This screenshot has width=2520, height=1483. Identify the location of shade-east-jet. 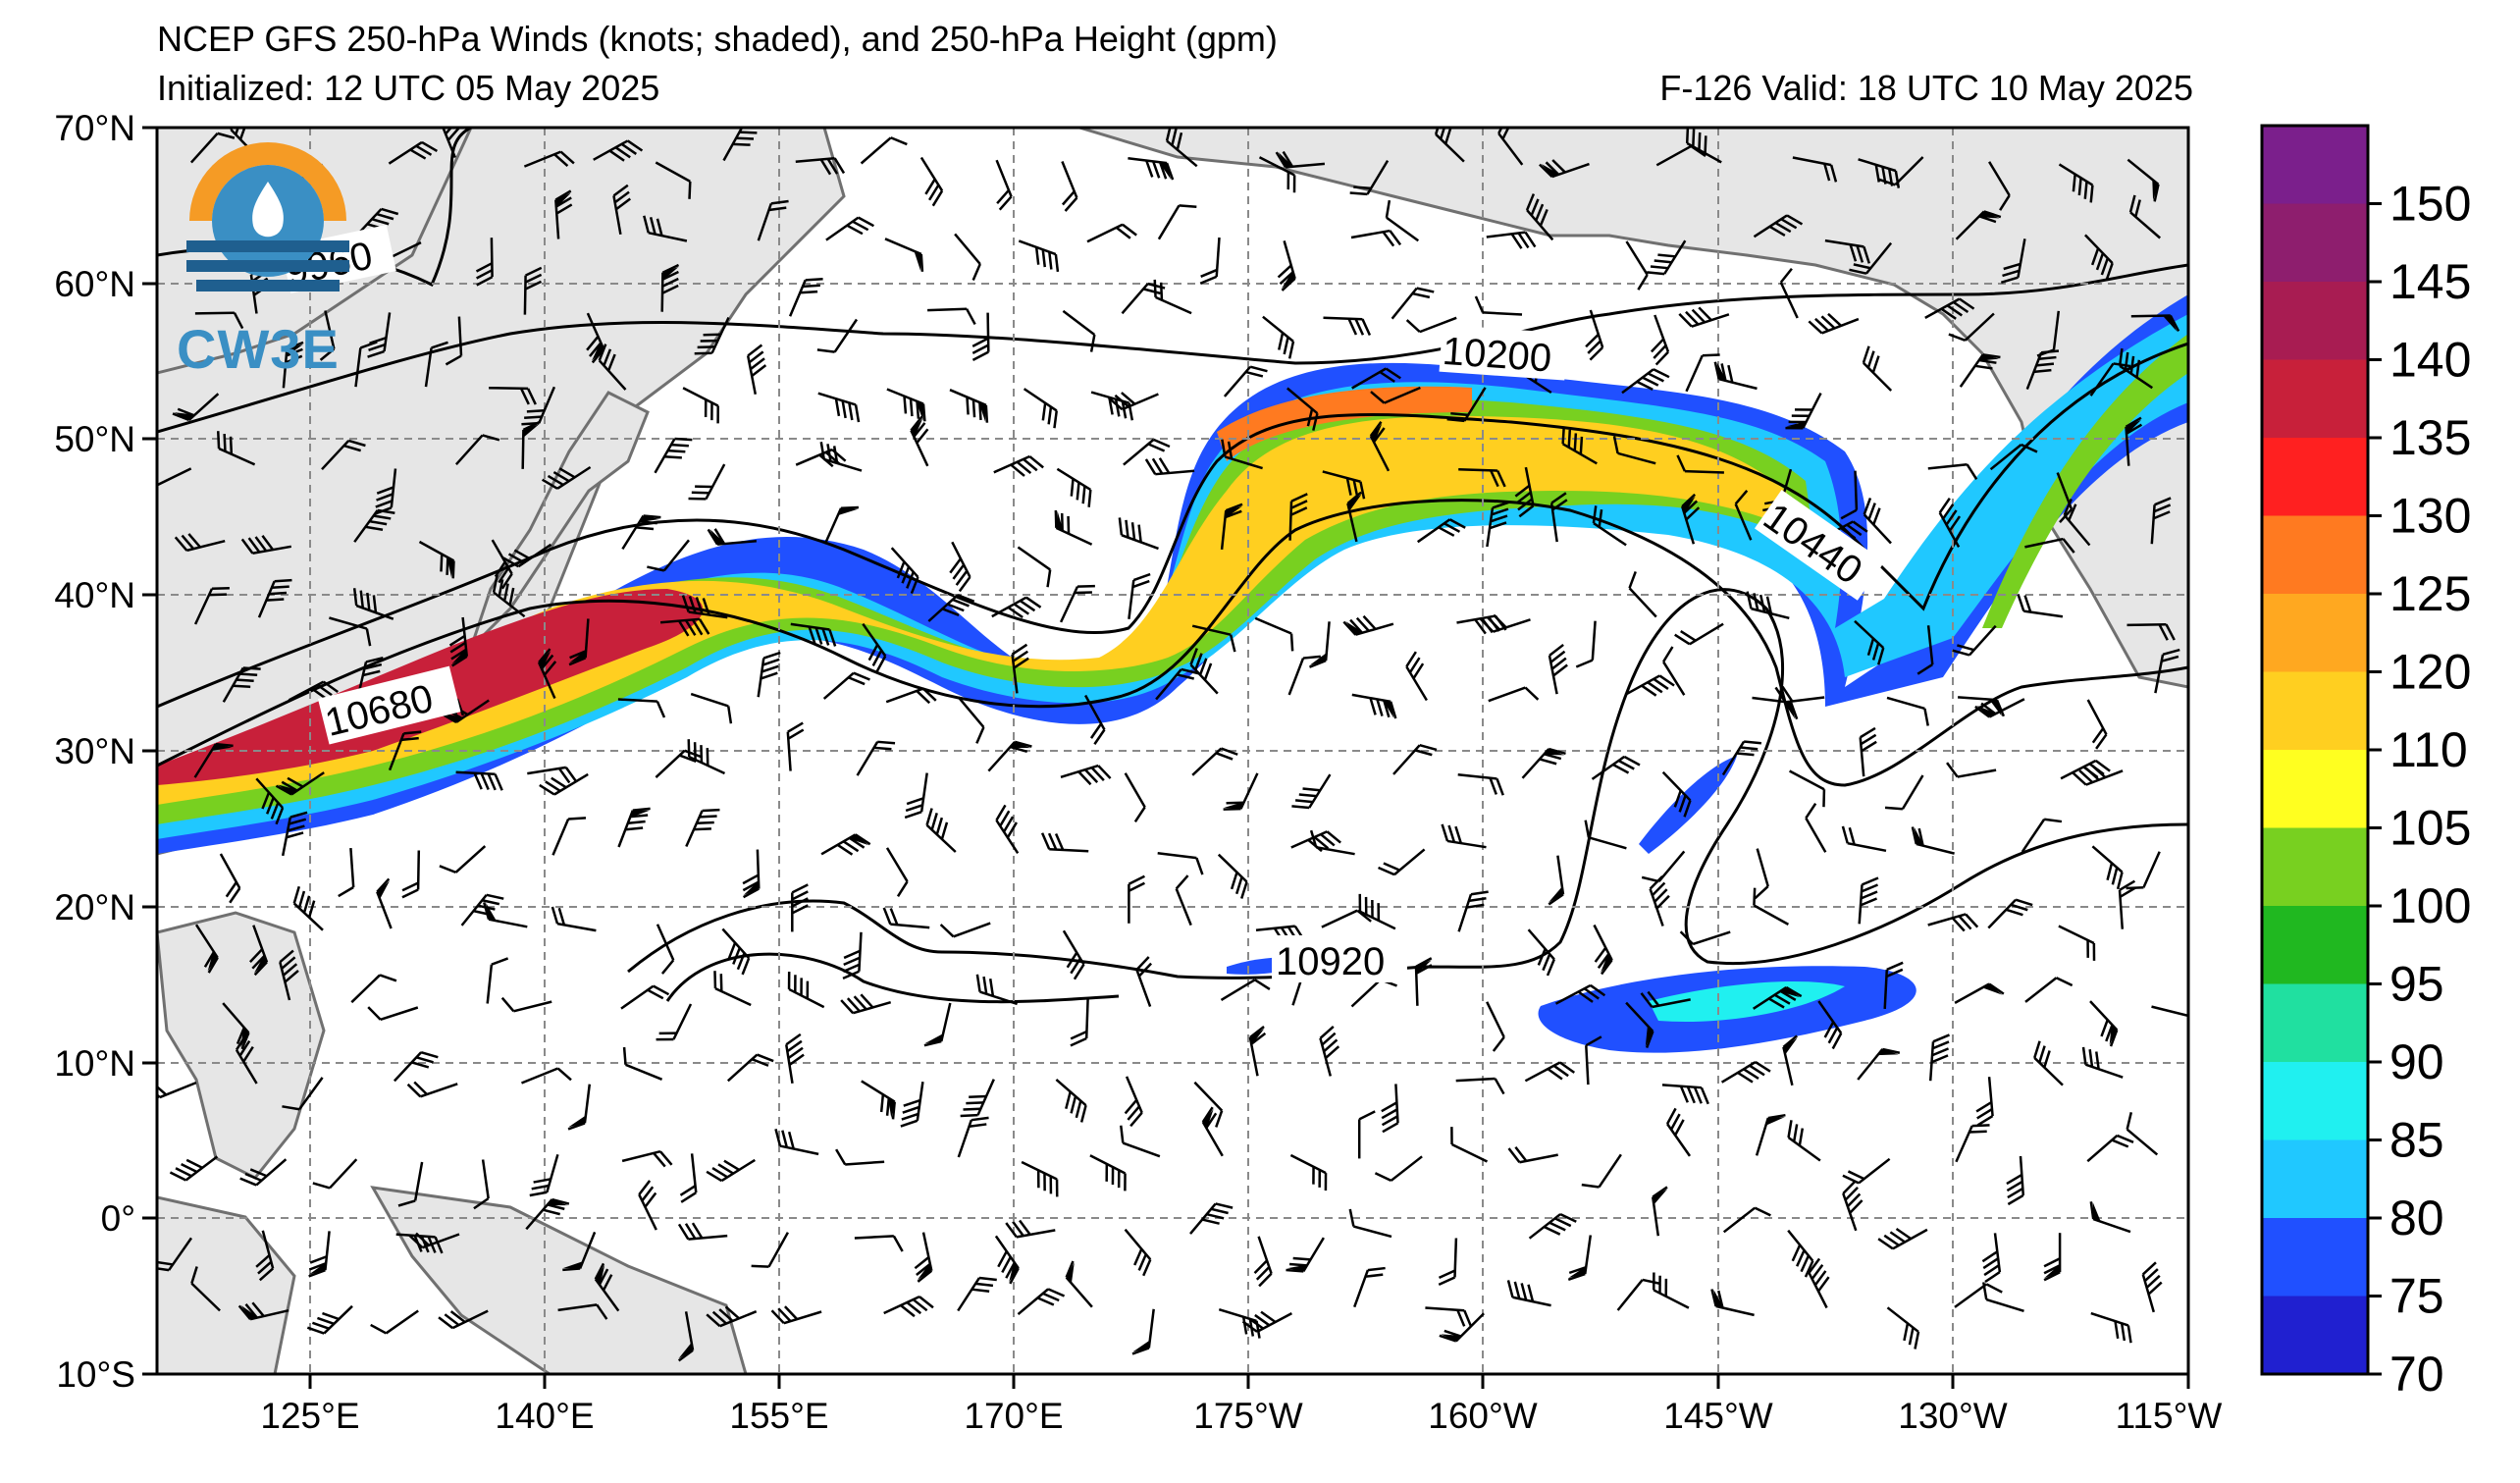
(2085, 481).